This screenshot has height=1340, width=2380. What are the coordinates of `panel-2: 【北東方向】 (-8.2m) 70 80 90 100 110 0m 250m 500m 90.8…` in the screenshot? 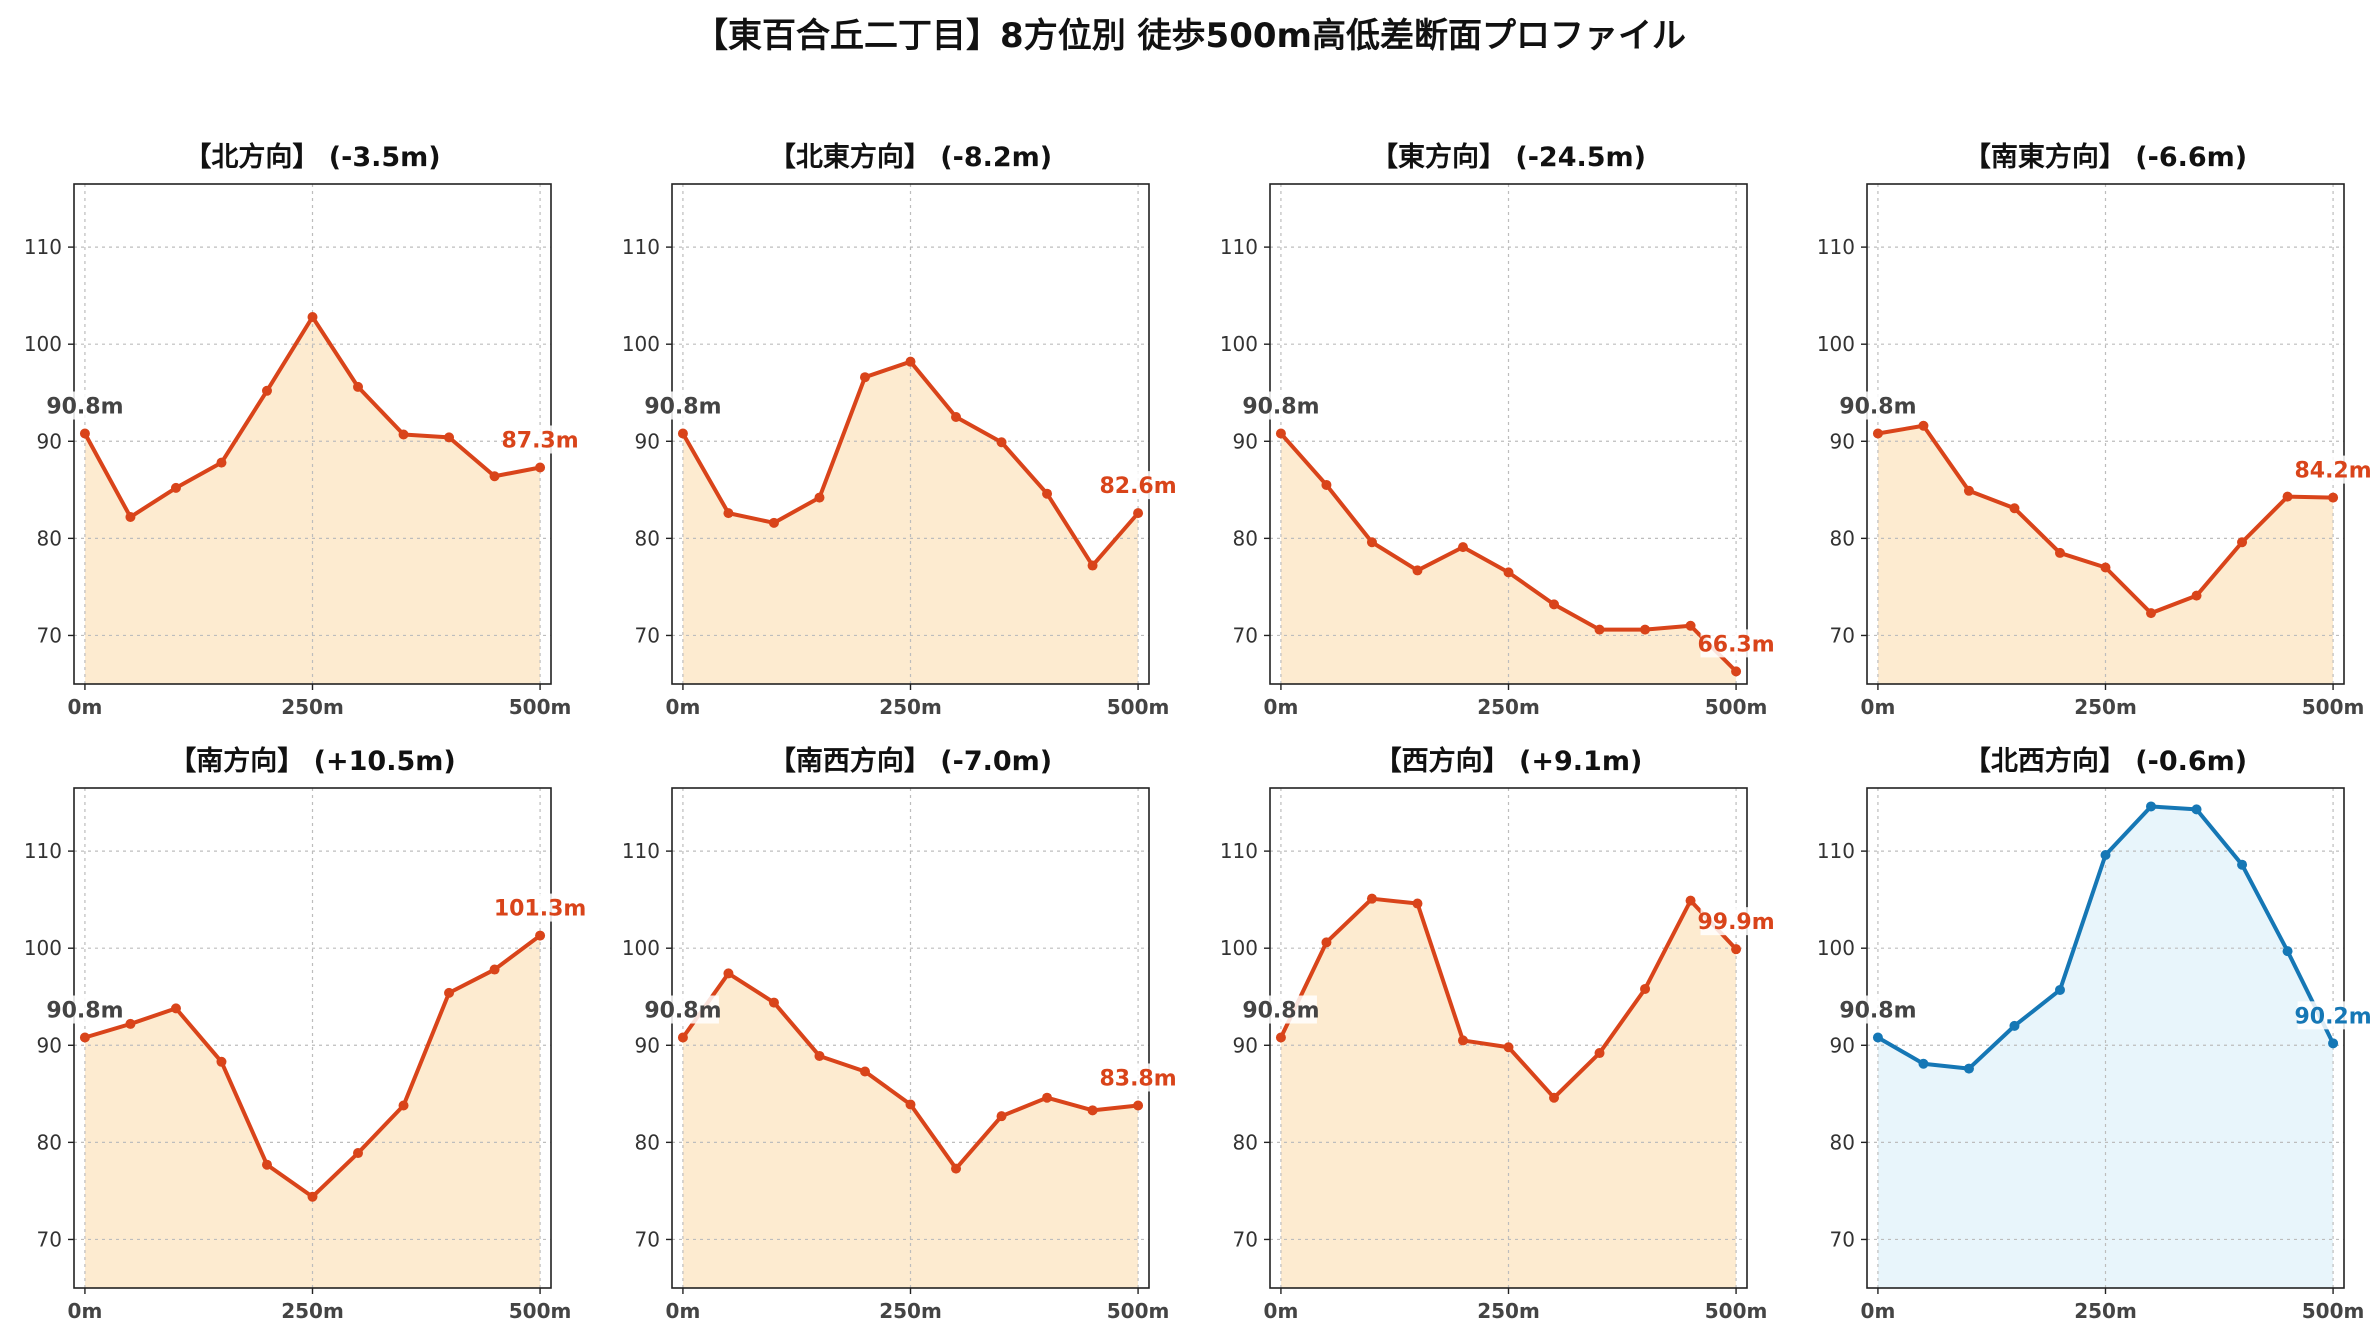 It's located at (899, 430).